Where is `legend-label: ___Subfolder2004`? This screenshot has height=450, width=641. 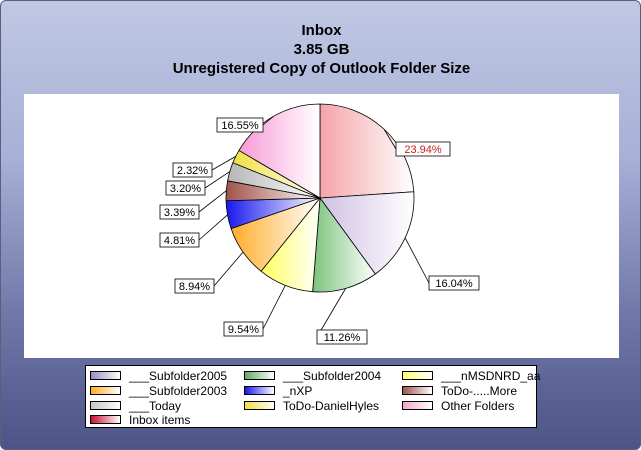 legend-label: ___Subfolder2004 is located at coordinates (332, 376).